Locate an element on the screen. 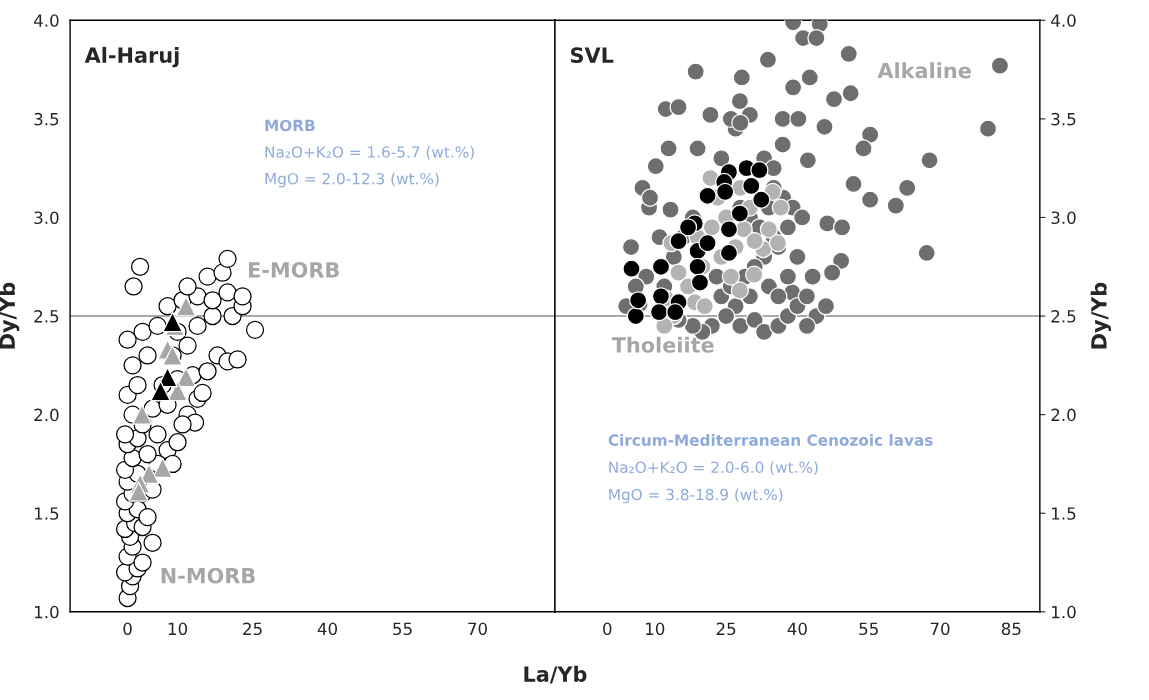 The width and height of the screenshot is (1149, 700). annotation: Tholeiite is located at coordinates (662, 344).